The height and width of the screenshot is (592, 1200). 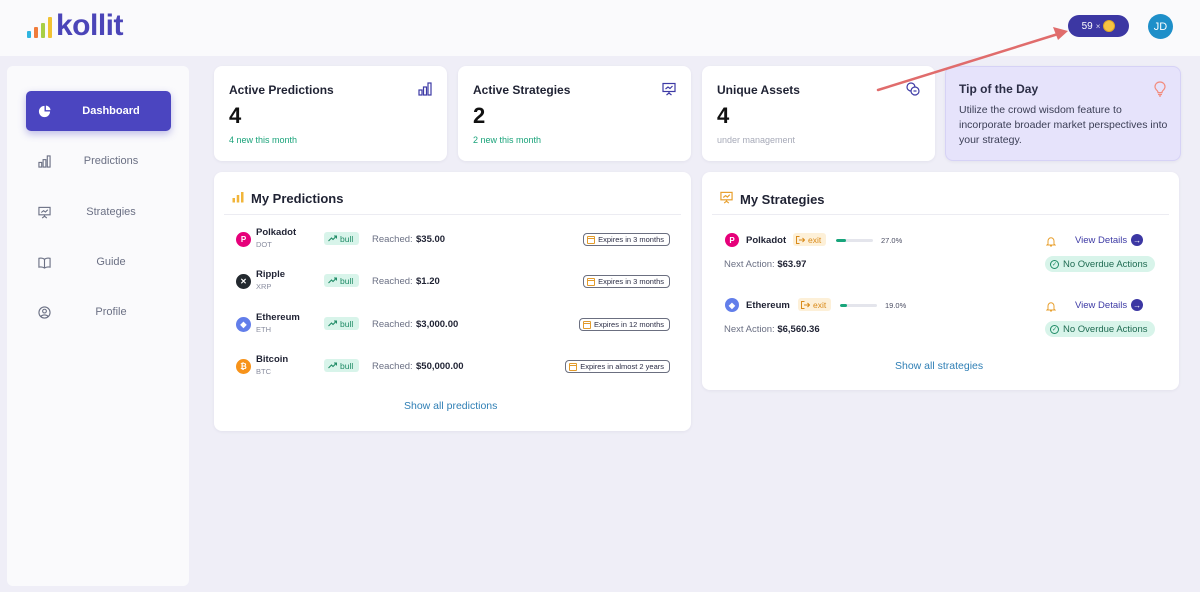 What do you see at coordinates (431, 239) in the screenshot?
I see `reached-value: $35.00` at bounding box center [431, 239].